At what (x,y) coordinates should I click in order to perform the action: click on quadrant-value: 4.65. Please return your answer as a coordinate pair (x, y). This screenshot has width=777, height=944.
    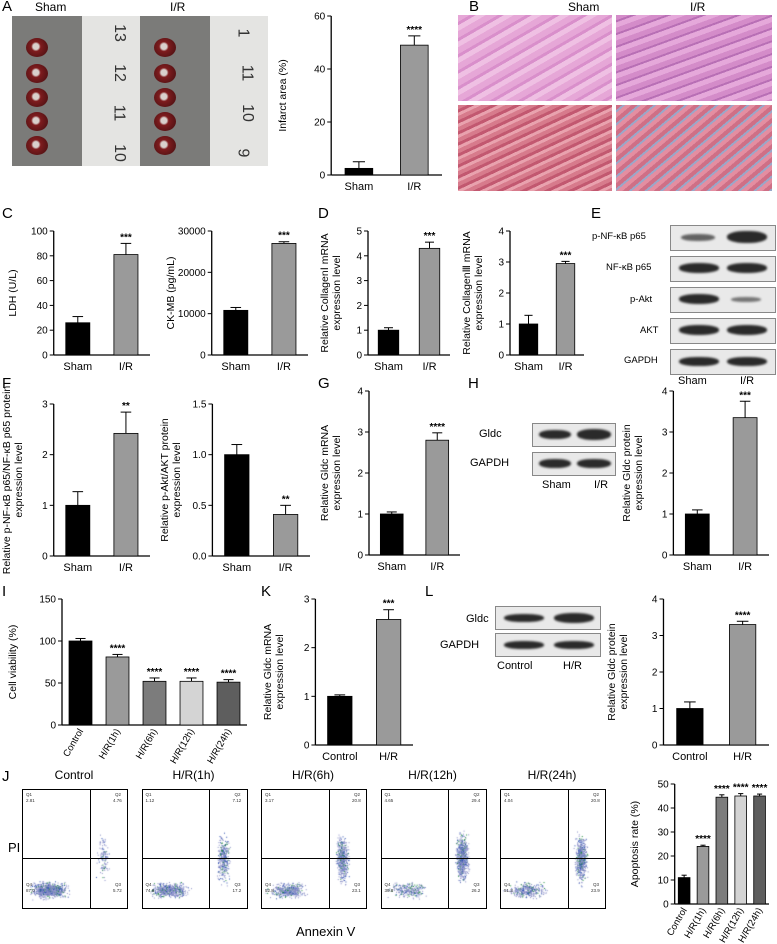
    Looking at the image, I should click on (389, 800).